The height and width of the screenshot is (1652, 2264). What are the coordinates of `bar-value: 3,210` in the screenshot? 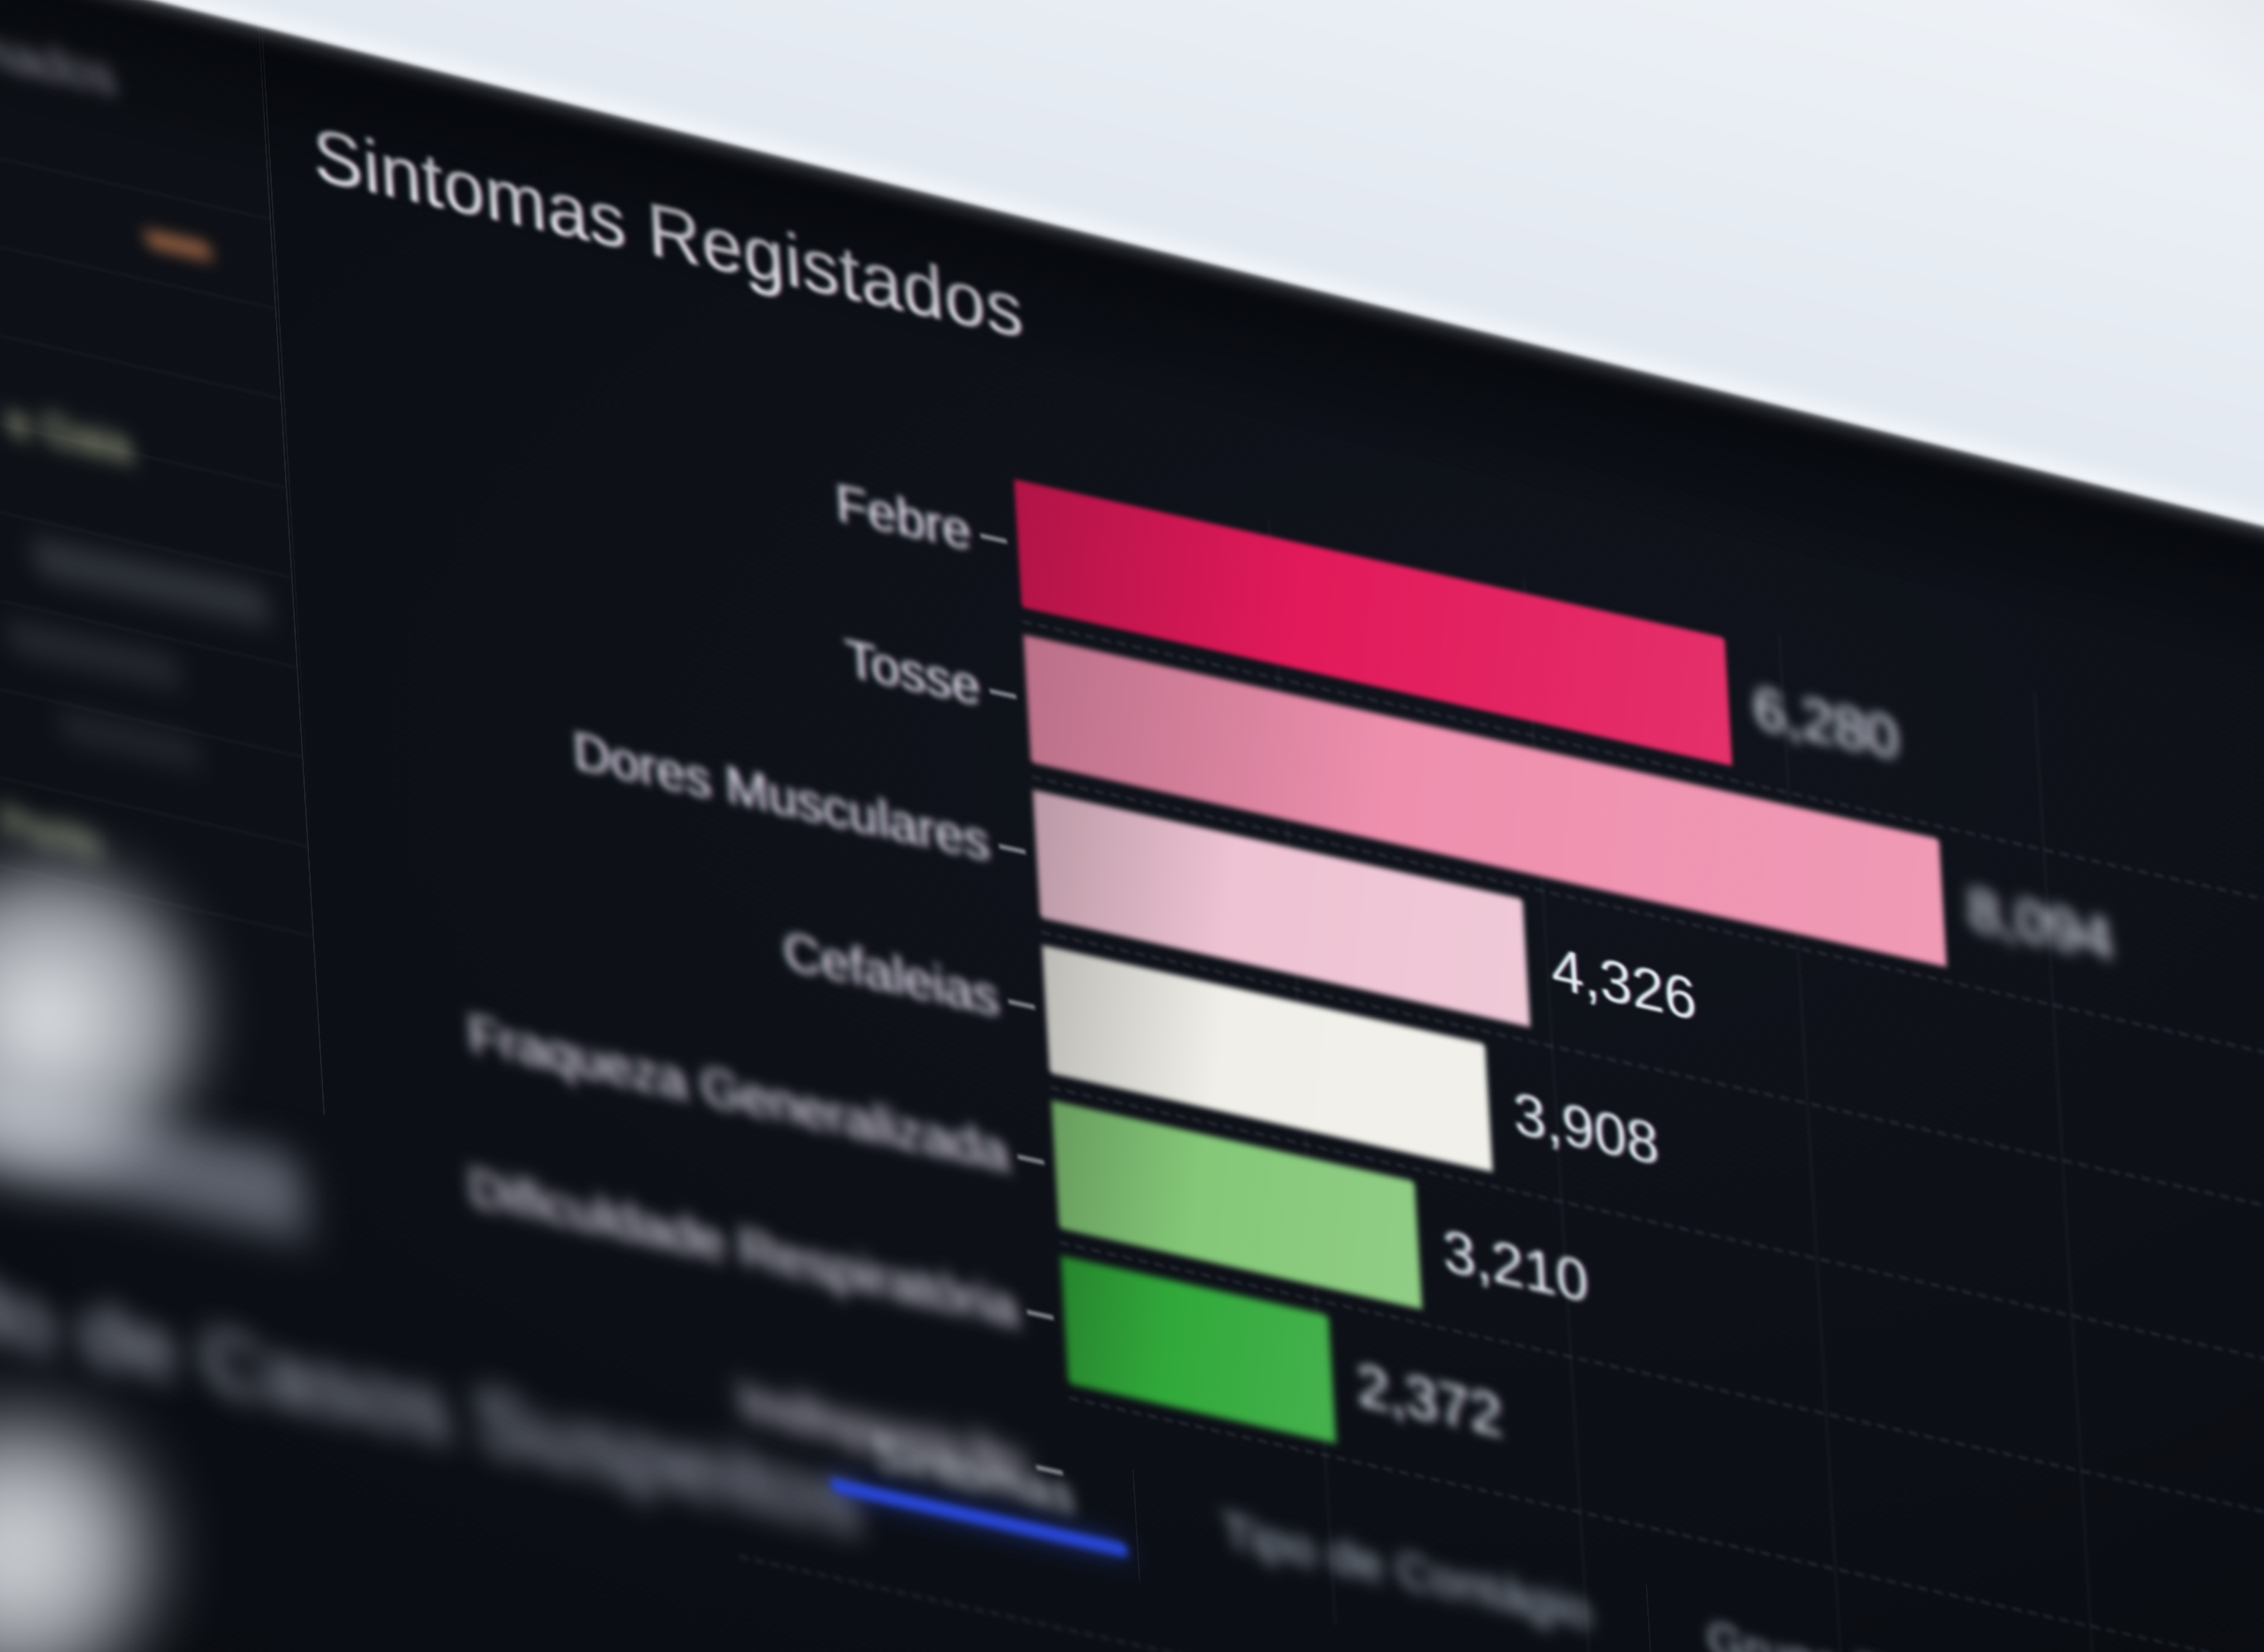 It's located at (1515, 1266).